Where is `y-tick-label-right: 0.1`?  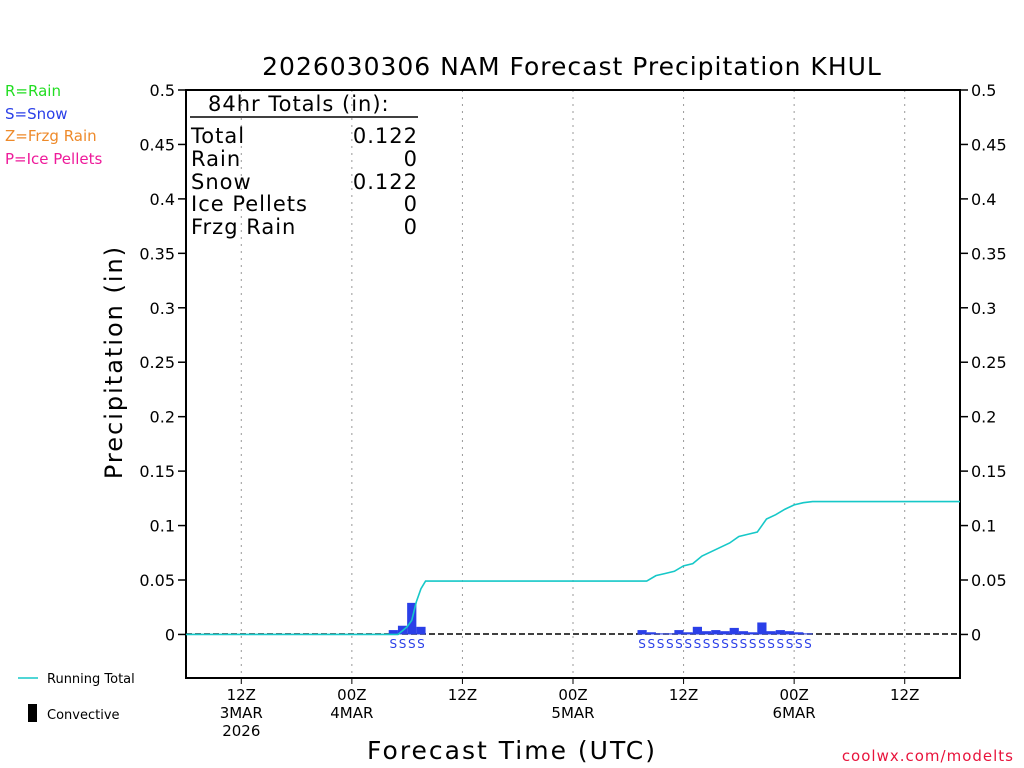
y-tick-label-right: 0.1 is located at coordinates (983, 526).